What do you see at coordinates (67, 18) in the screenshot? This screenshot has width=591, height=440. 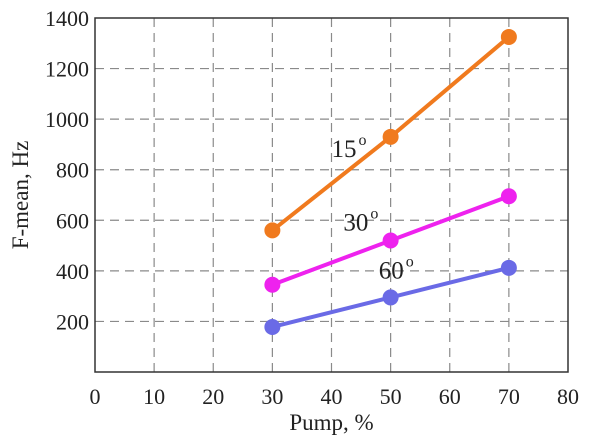 I see `y-tick-label: 1400` at bounding box center [67, 18].